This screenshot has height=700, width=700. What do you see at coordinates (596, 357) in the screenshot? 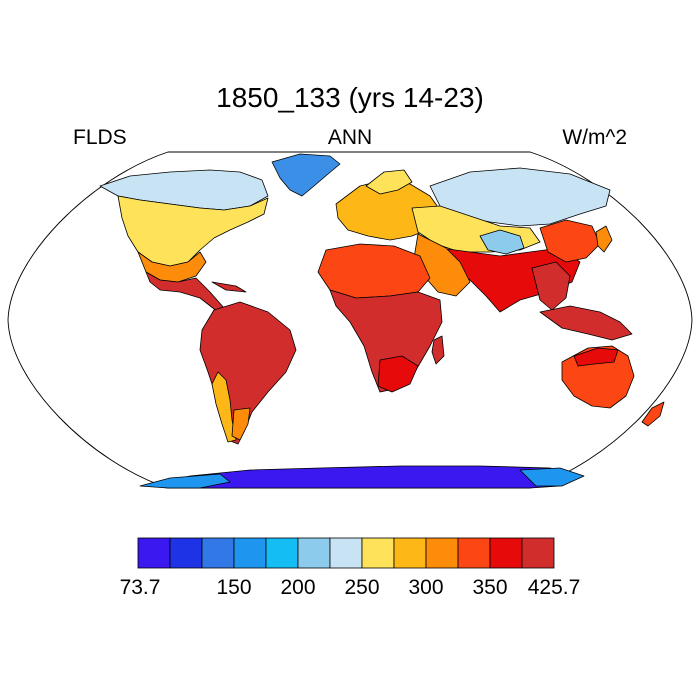
I see `australia-north` at bounding box center [596, 357].